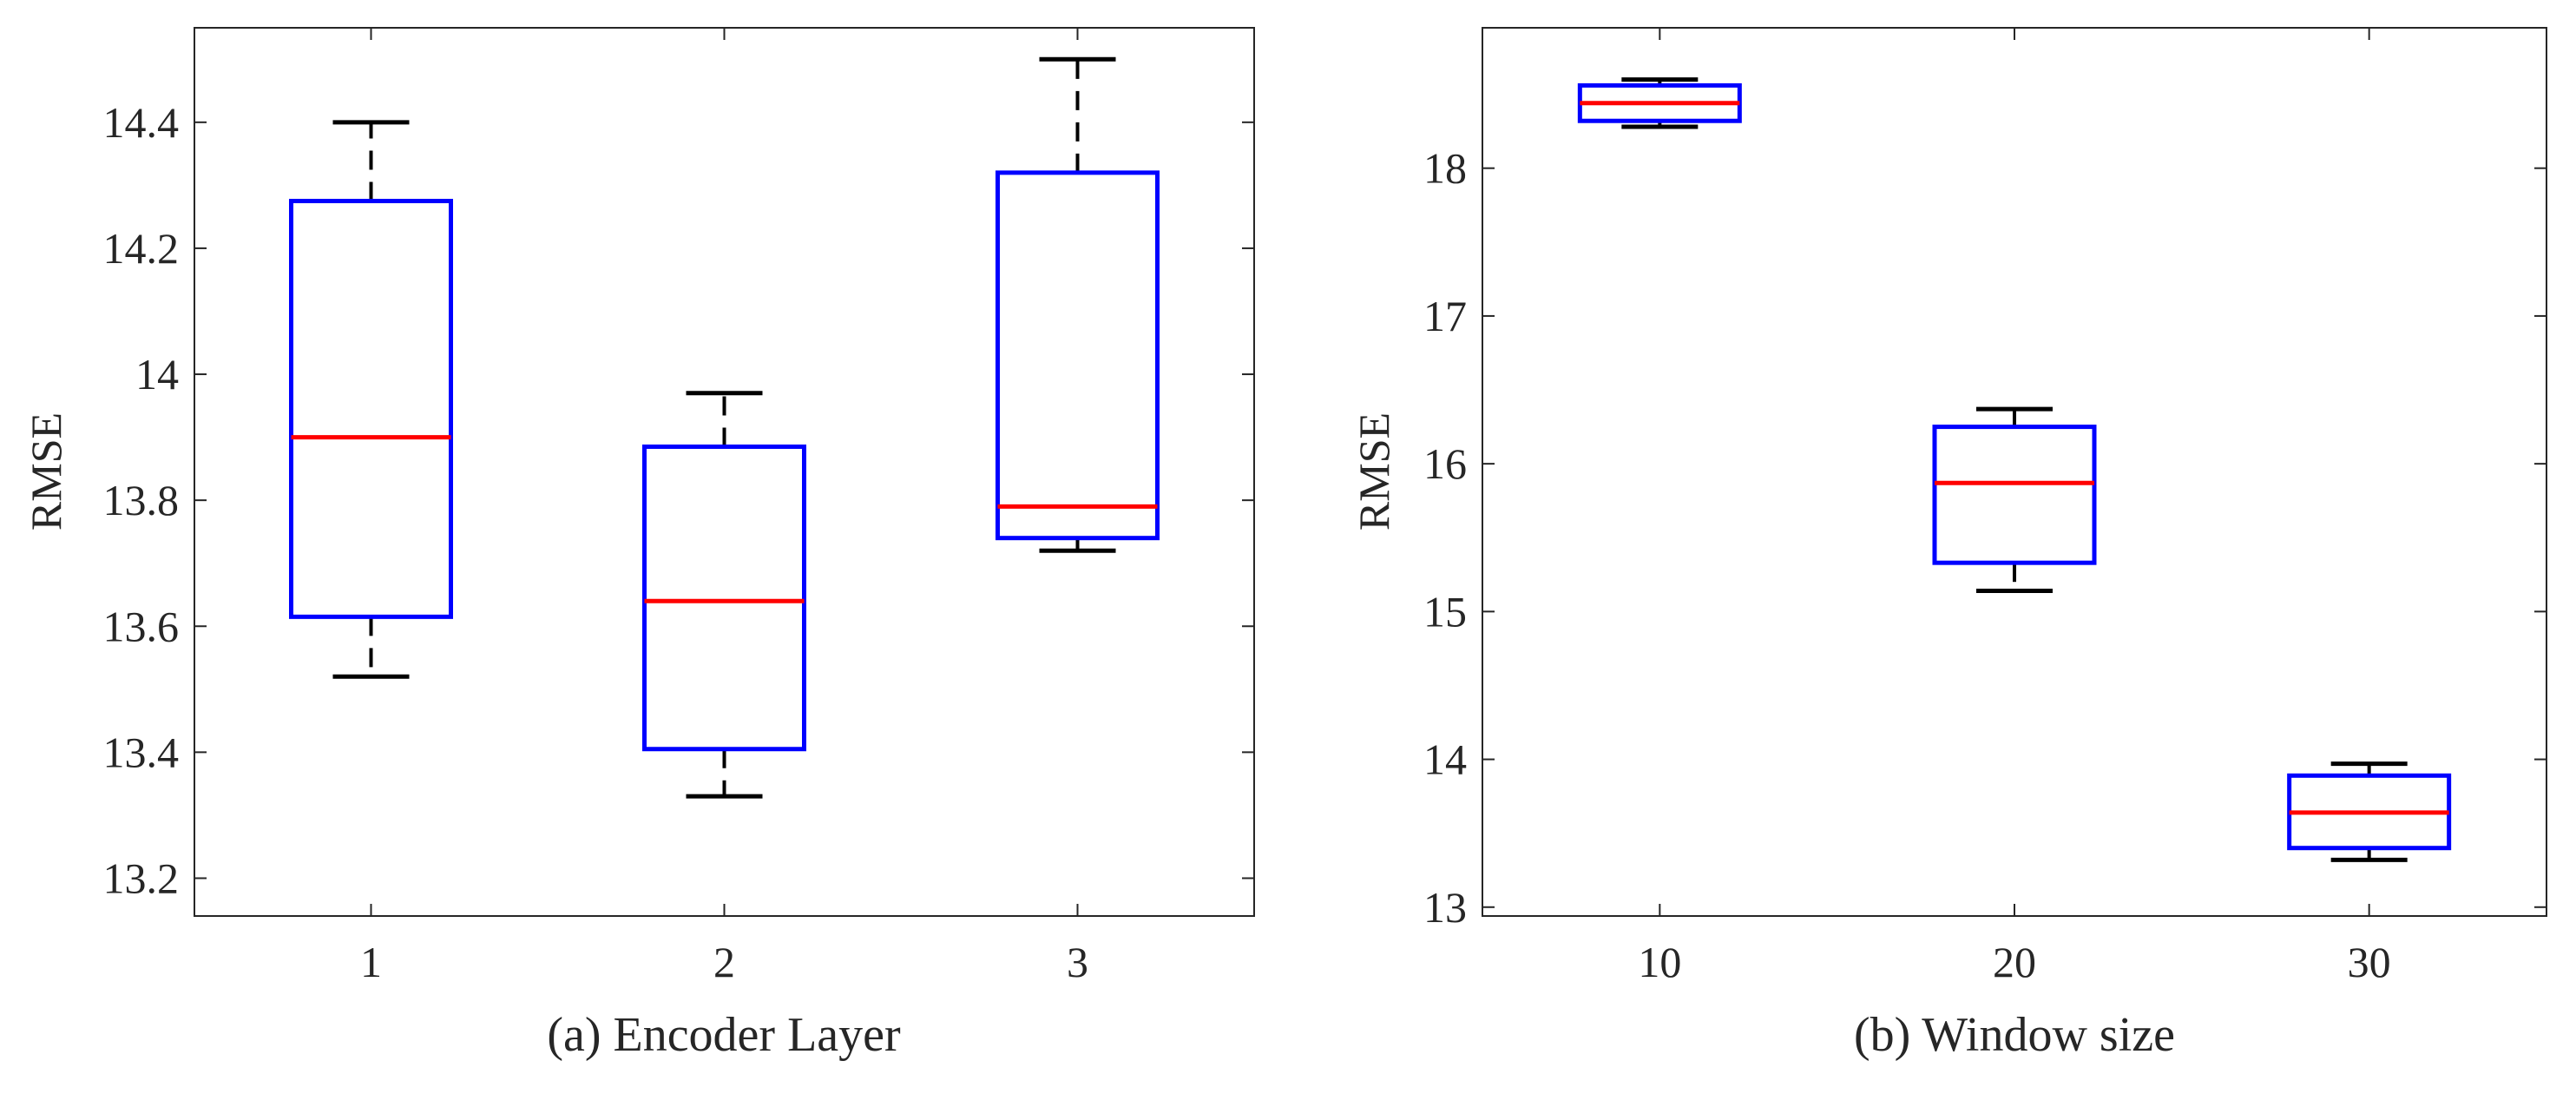 This screenshot has height=1094, width=2576. What do you see at coordinates (2014, 962) in the screenshot?
I see `x-tick-label: 20` at bounding box center [2014, 962].